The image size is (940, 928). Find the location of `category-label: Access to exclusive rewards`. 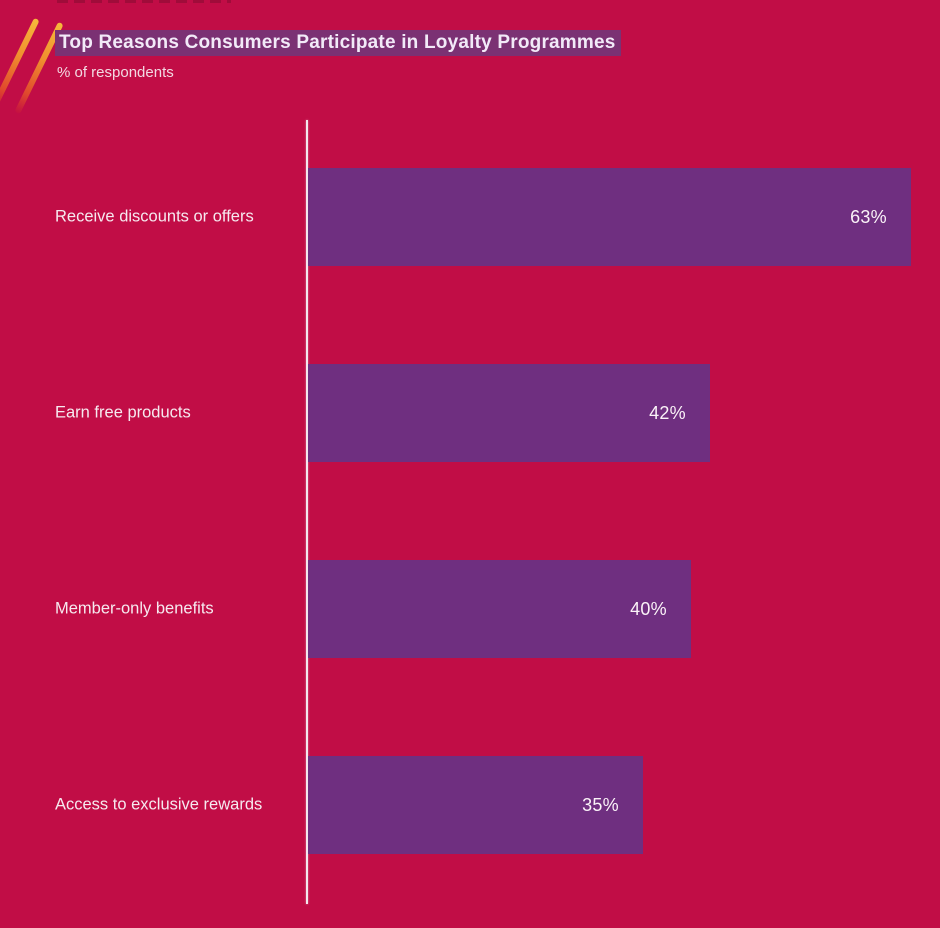

category-label: Access to exclusive rewards is located at coordinates (159, 804).